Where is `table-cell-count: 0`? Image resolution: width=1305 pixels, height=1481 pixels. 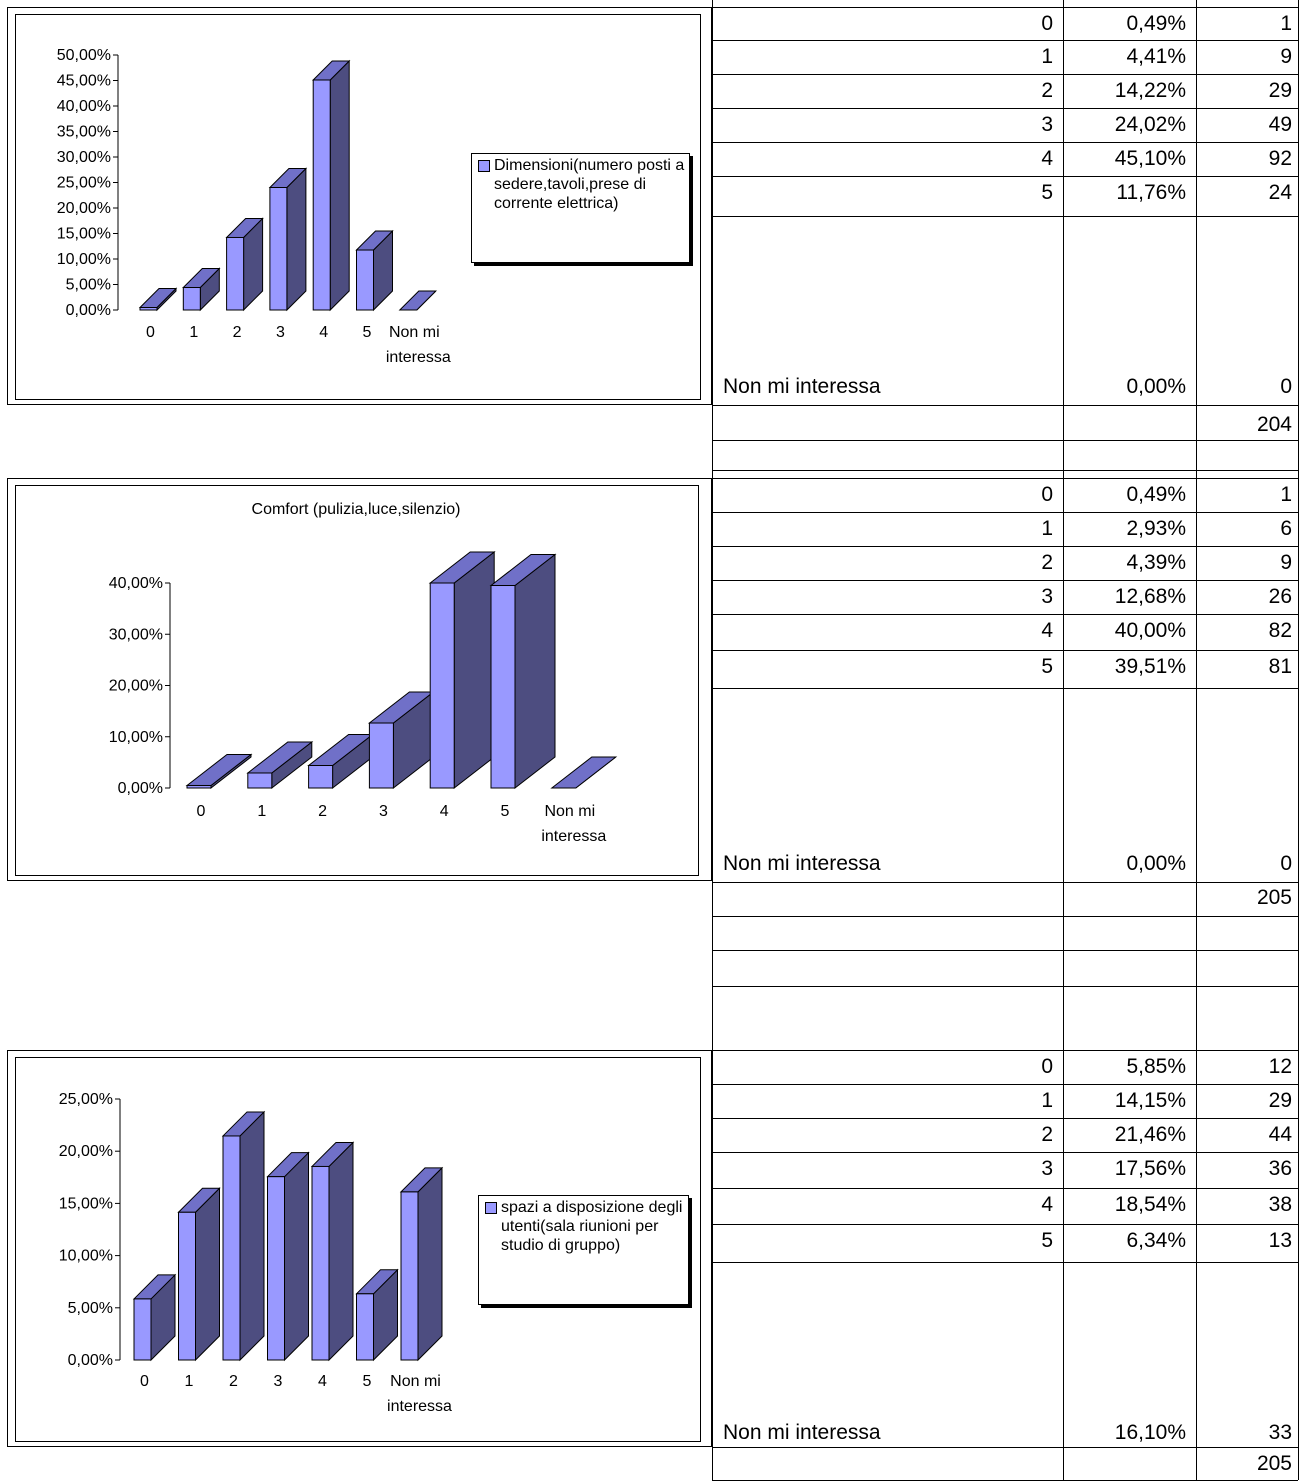
table-cell-count: 0 is located at coordinates (1286, 863).